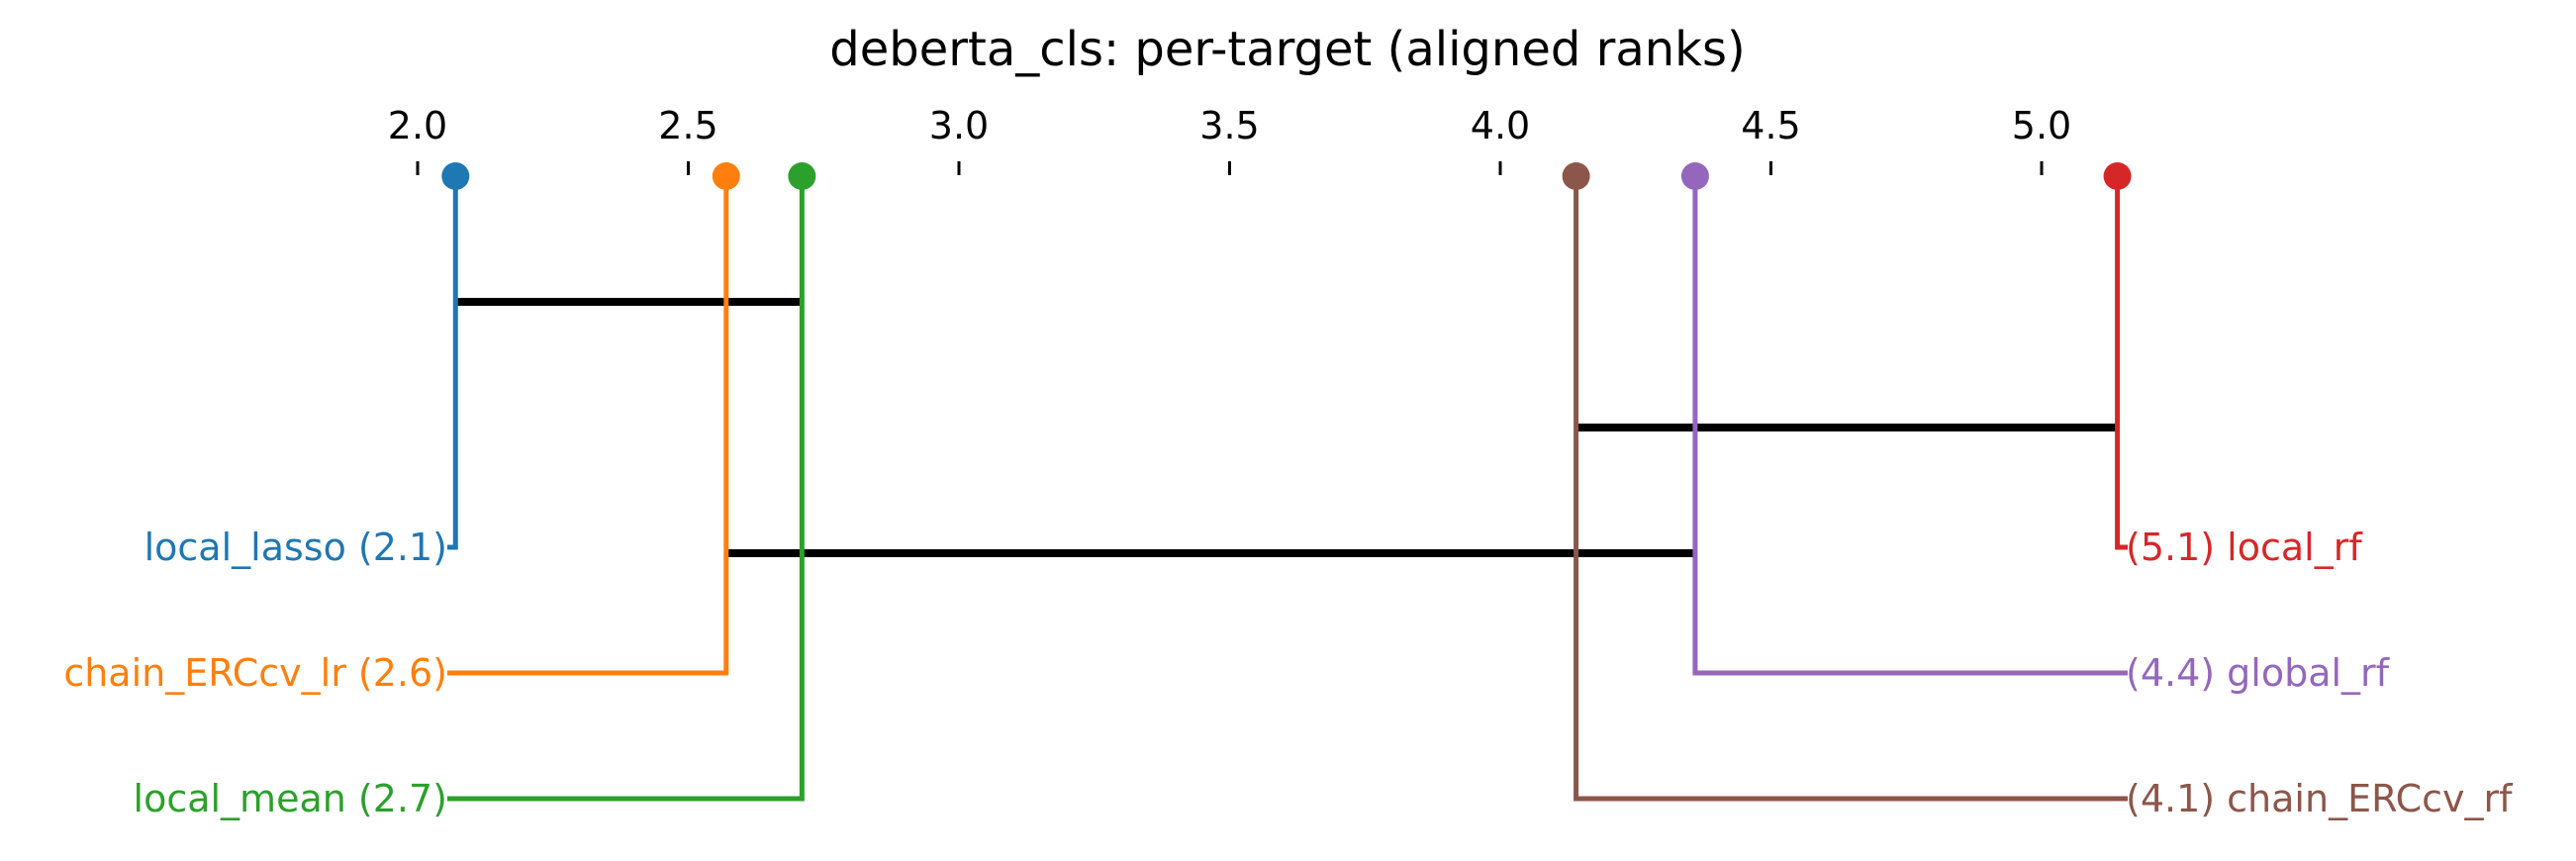 The width and height of the screenshot is (2576, 861). Describe the element at coordinates (687, 125) in the screenshot. I see `axis-tick-label: 2.5` at that location.